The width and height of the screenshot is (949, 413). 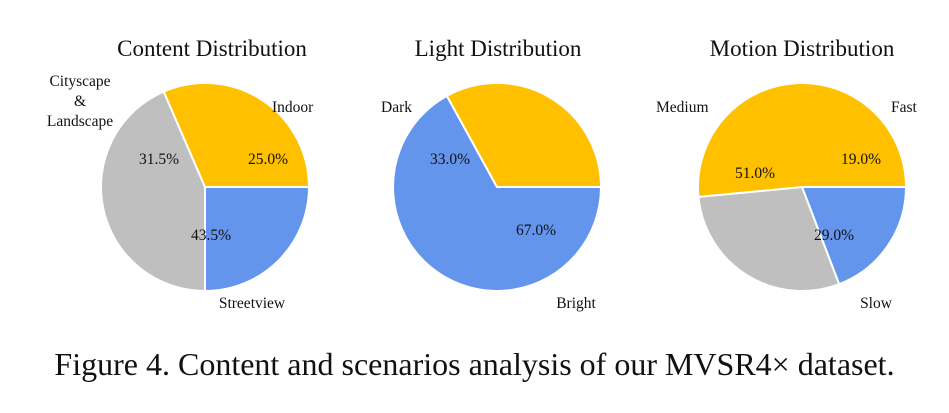 I want to click on content-category-label-line: &, so click(x=80, y=101).